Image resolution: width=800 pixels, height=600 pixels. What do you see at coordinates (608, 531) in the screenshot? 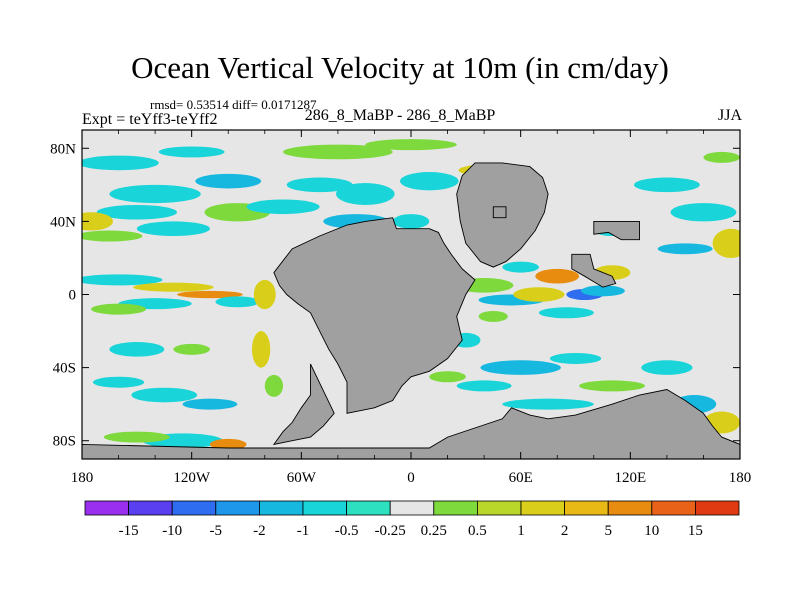
I see `colorbar-label: 5` at bounding box center [608, 531].